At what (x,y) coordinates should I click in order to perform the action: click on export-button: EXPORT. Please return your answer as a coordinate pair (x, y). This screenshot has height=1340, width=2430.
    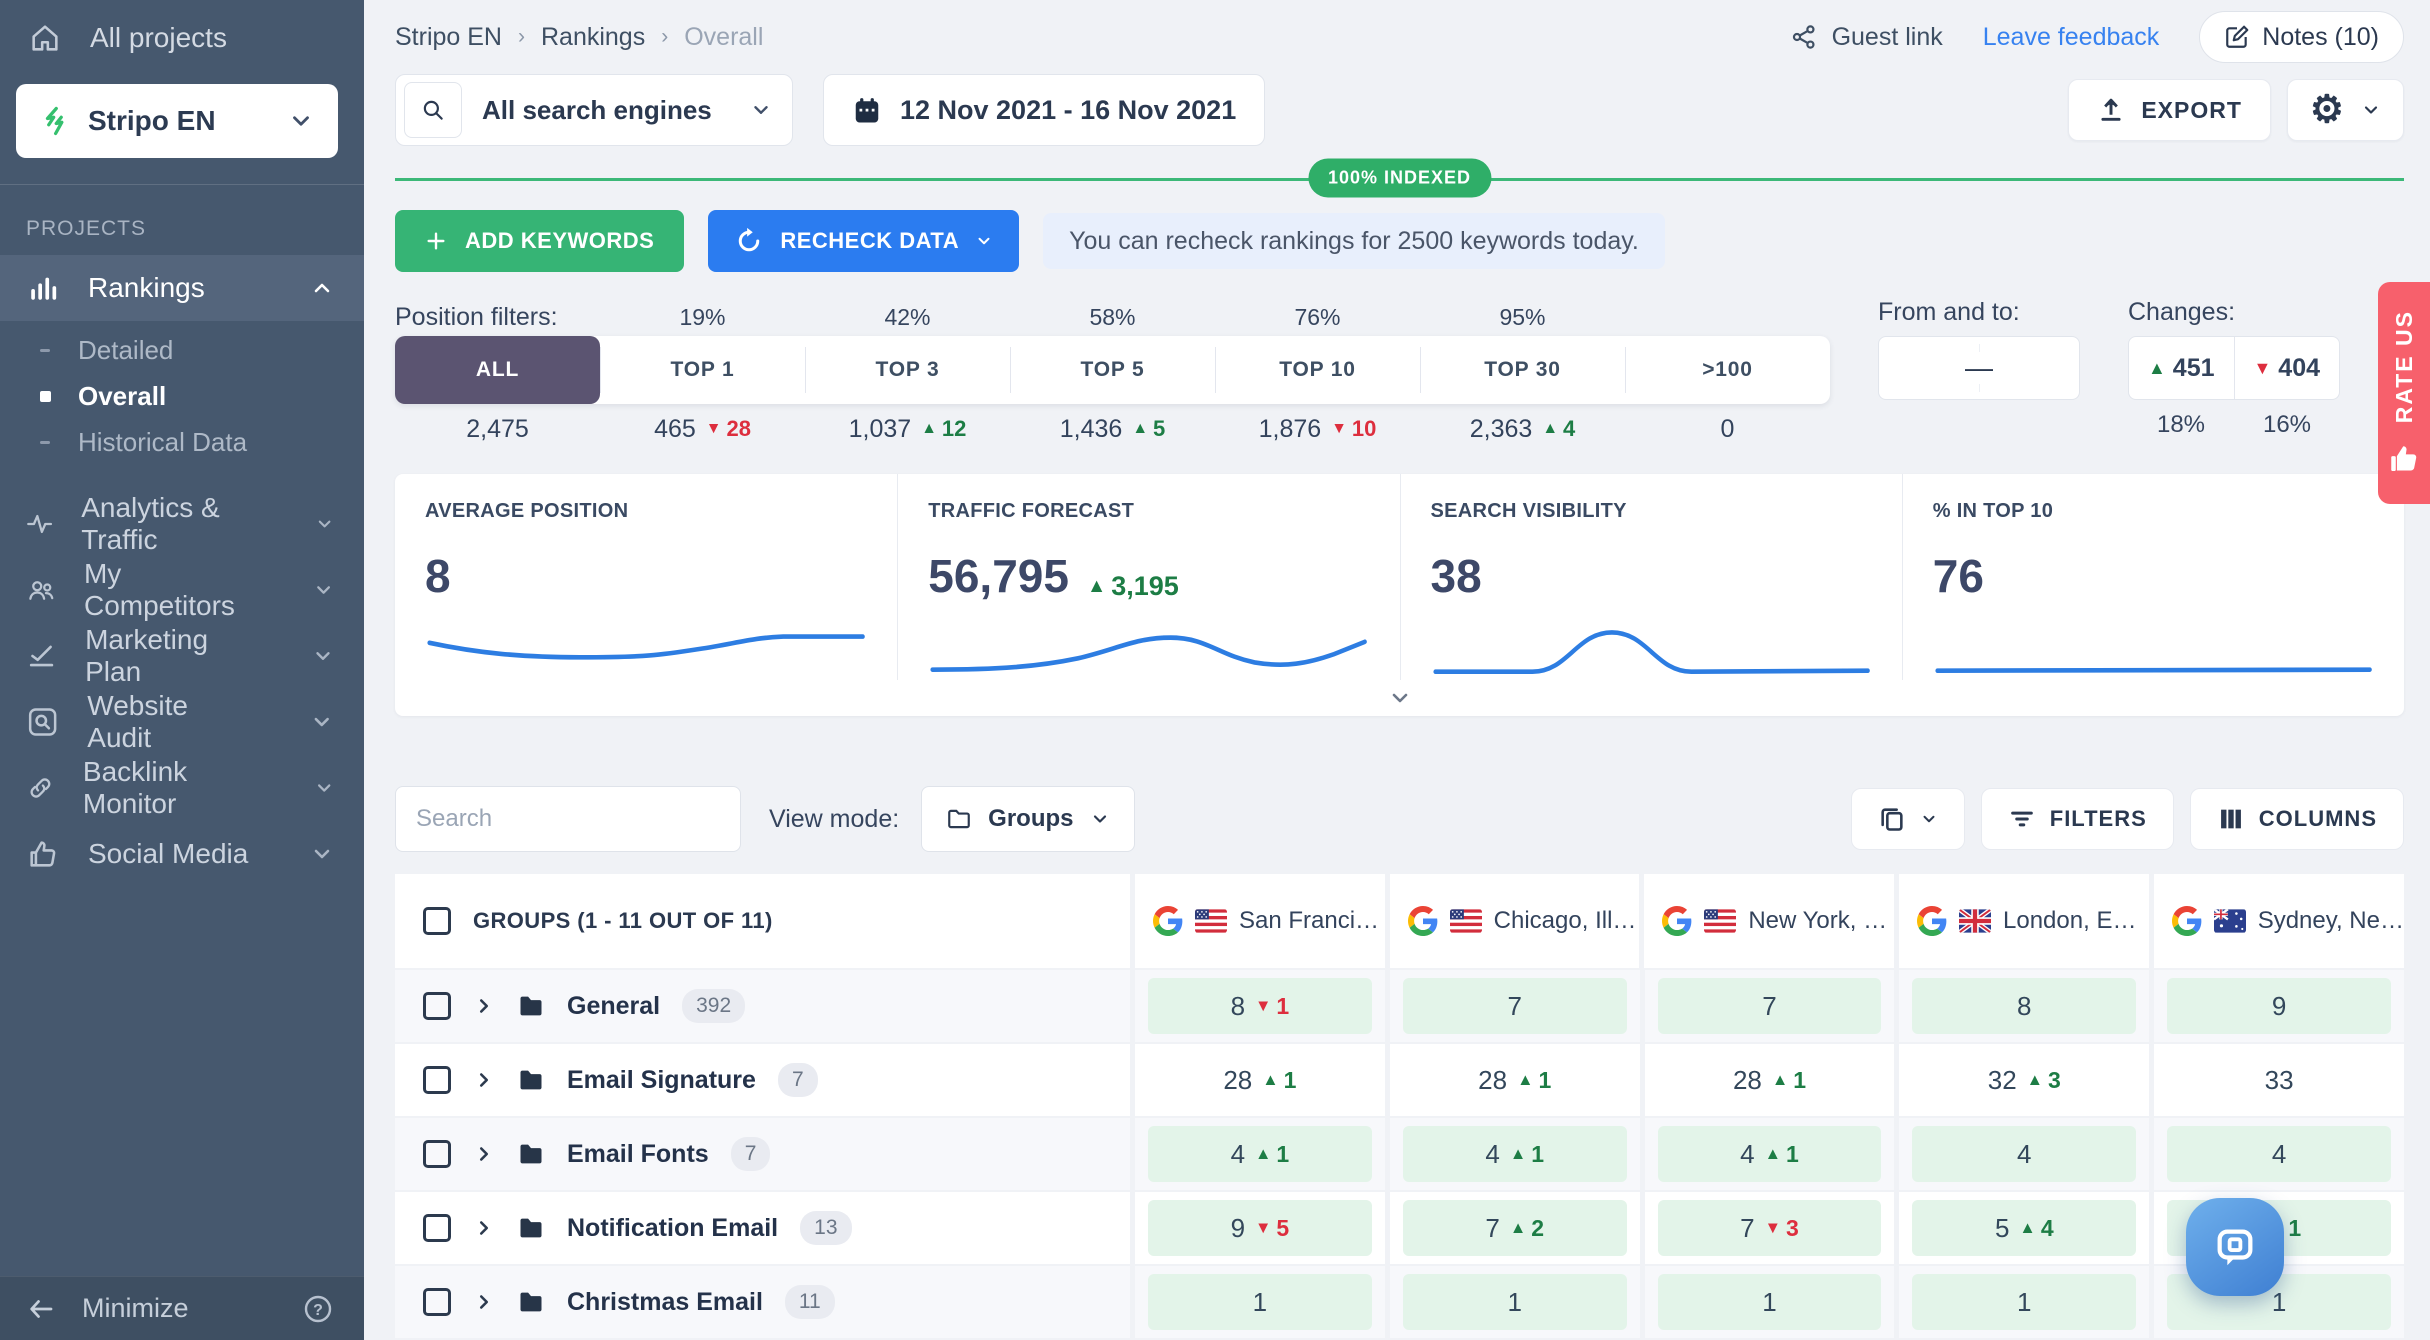
    Looking at the image, I should click on (2169, 110).